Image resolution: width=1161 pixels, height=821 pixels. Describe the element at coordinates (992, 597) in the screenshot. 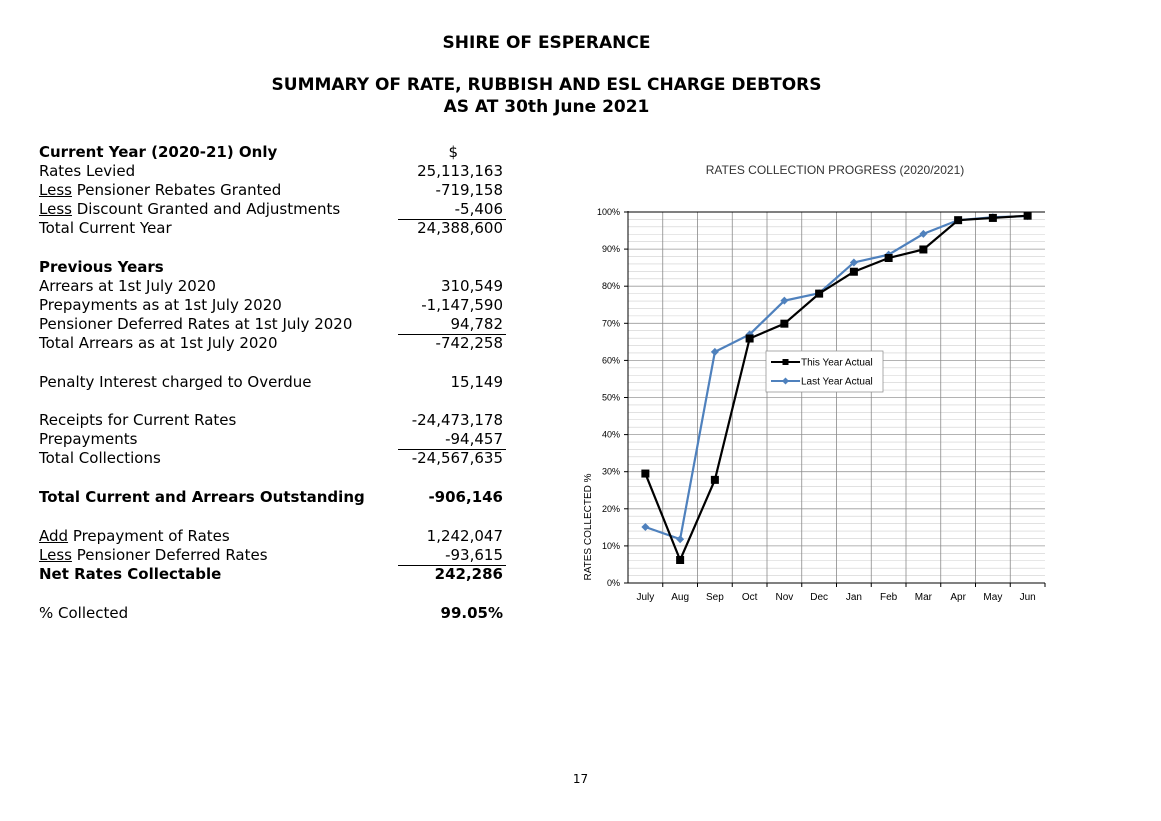

I see `x-tick-label: May` at that location.